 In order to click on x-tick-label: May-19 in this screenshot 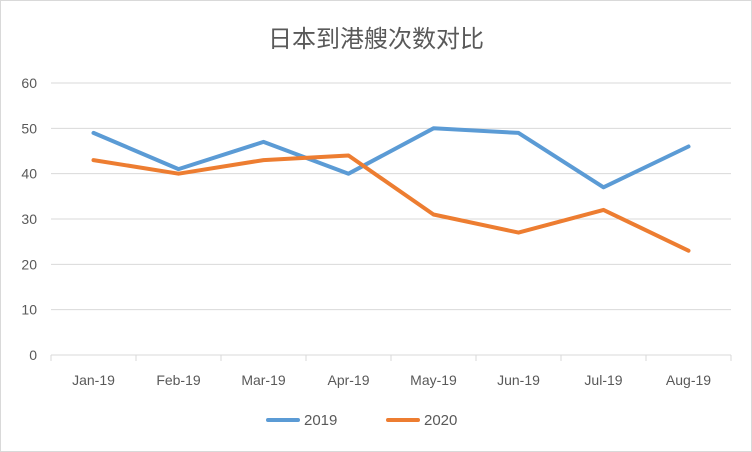, I will do `click(433, 380)`.